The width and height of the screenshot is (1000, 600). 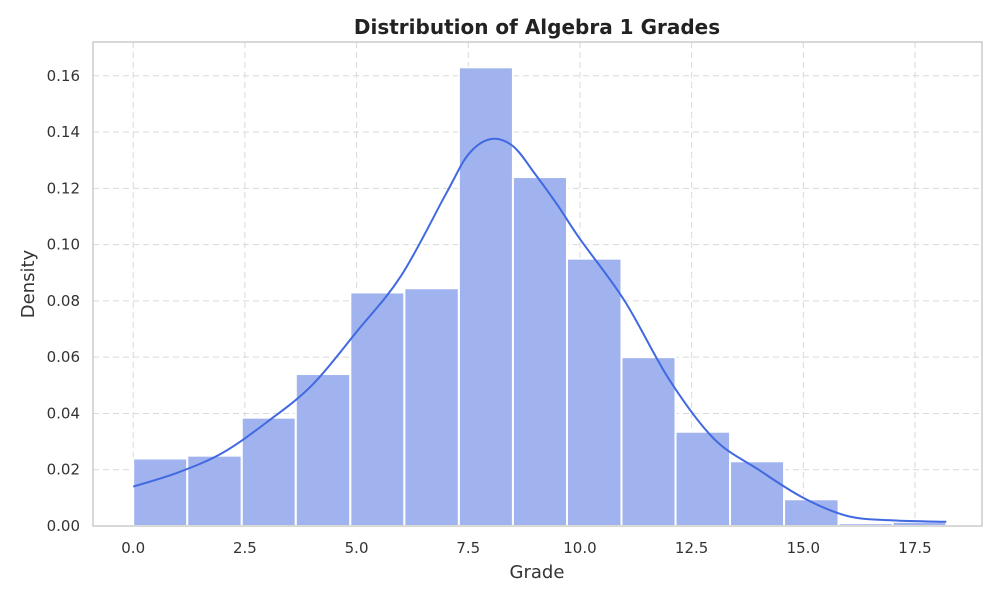 I want to click on y-tick-label: 0.14, so click(x=63, y=132).